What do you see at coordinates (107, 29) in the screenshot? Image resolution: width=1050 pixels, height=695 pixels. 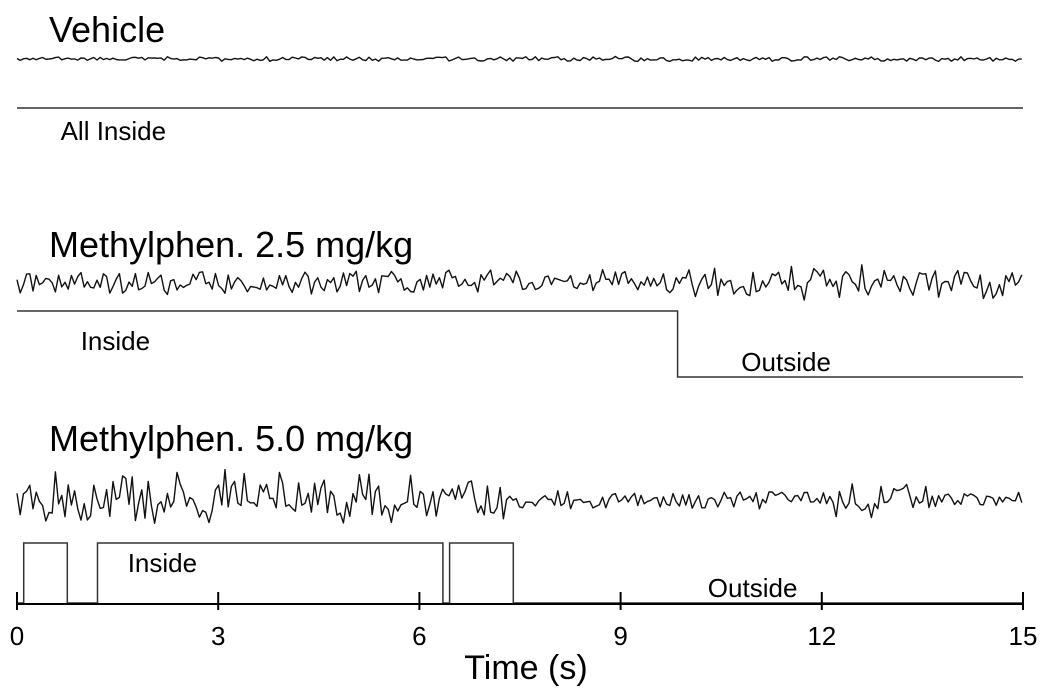 I see `panel-title: Vehicle` at bounding box center [107, 29].